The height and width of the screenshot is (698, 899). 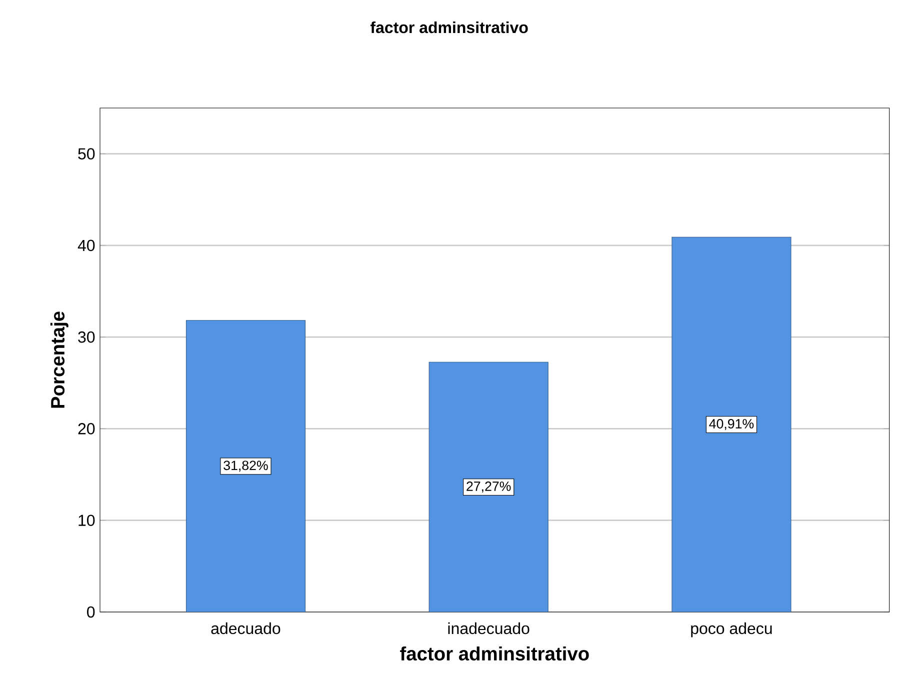 I want to click on y-tick-label: 0, so click(x=91, y=612).